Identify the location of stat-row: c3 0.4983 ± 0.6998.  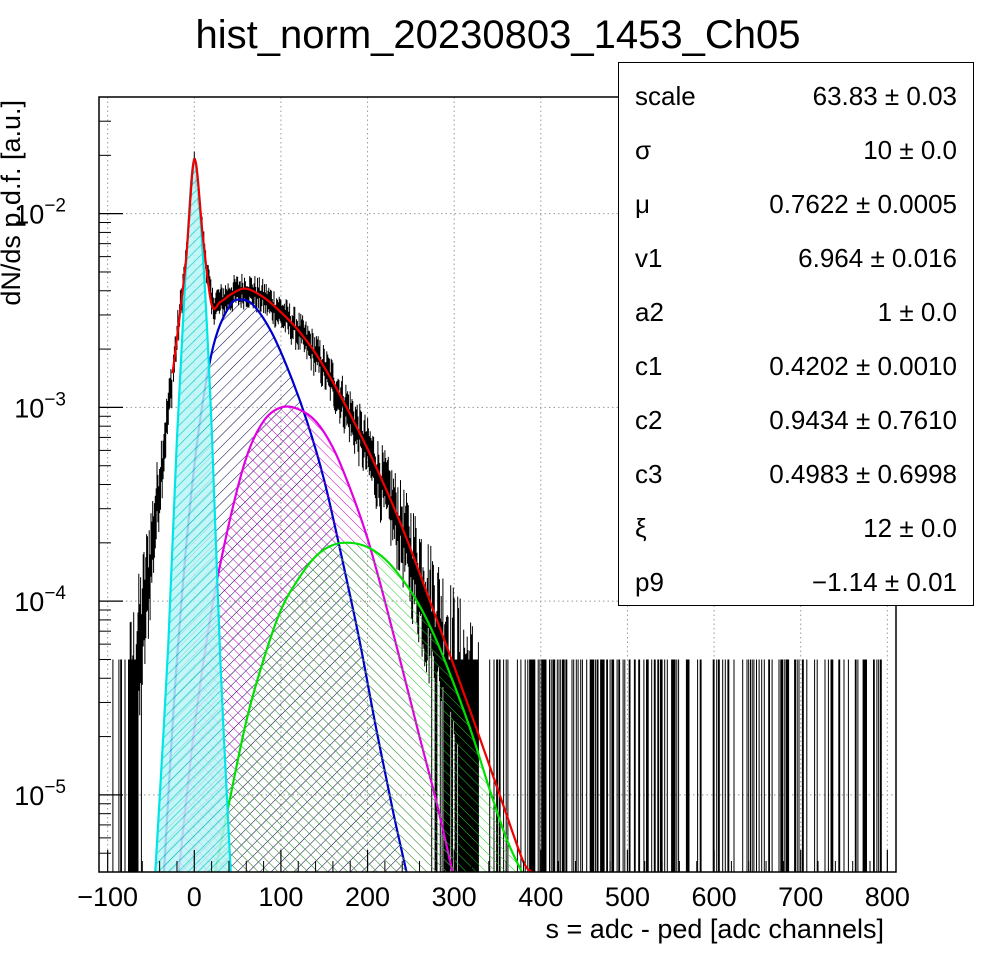
(796, 472).